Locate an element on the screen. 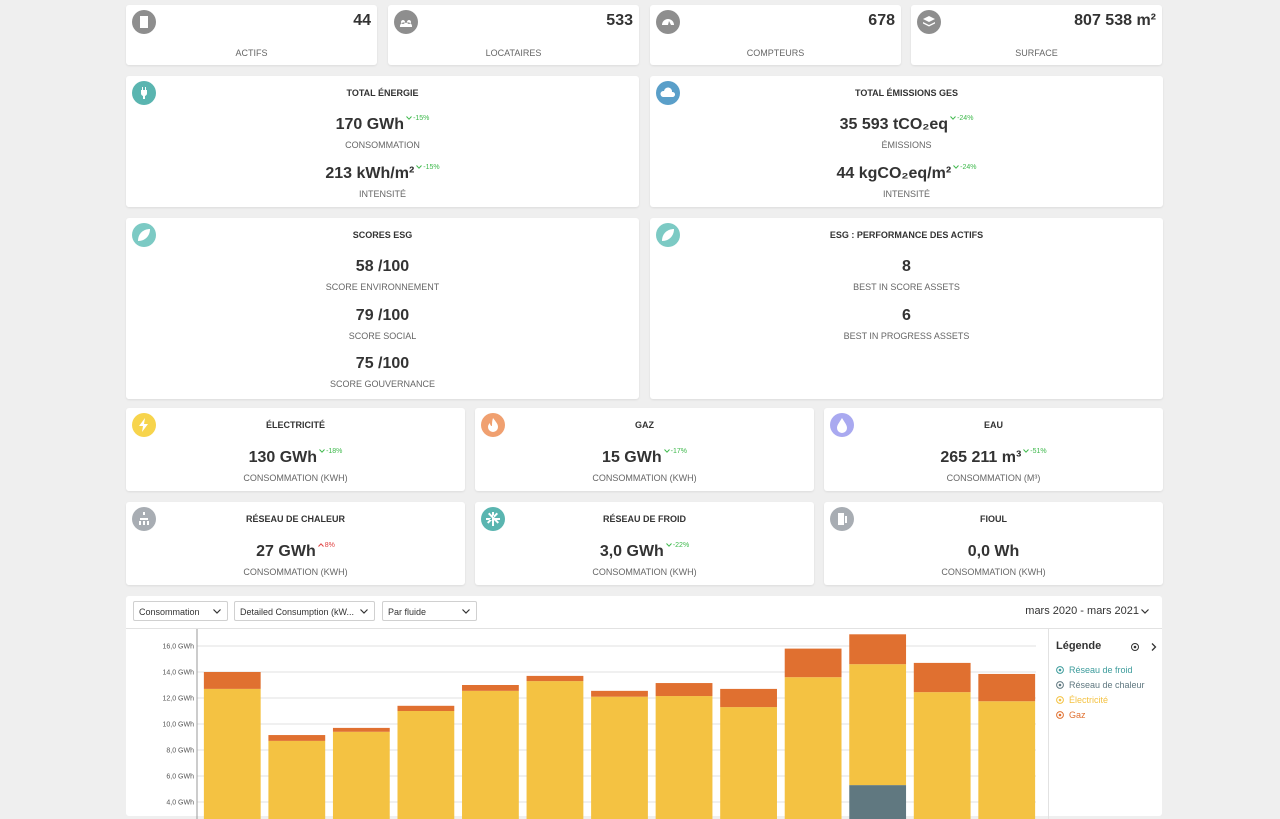 This screenshot has height=819, width=1280. icon-circle is located at coordinates (406, 22).